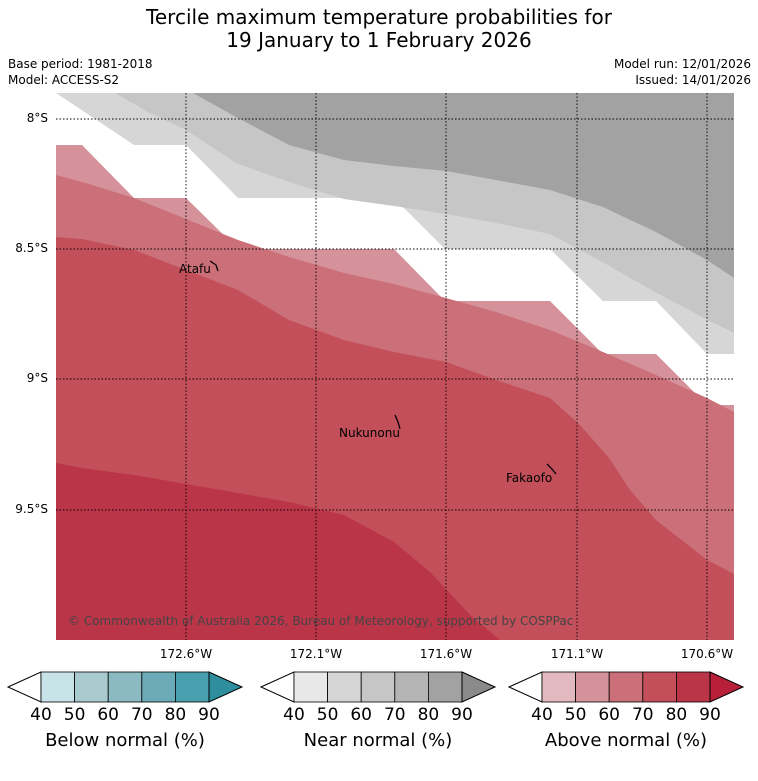 Image resolution: width=758 pixels, height=781 pixels. I want to click on above-tick-40: 40, so click(542, 715).